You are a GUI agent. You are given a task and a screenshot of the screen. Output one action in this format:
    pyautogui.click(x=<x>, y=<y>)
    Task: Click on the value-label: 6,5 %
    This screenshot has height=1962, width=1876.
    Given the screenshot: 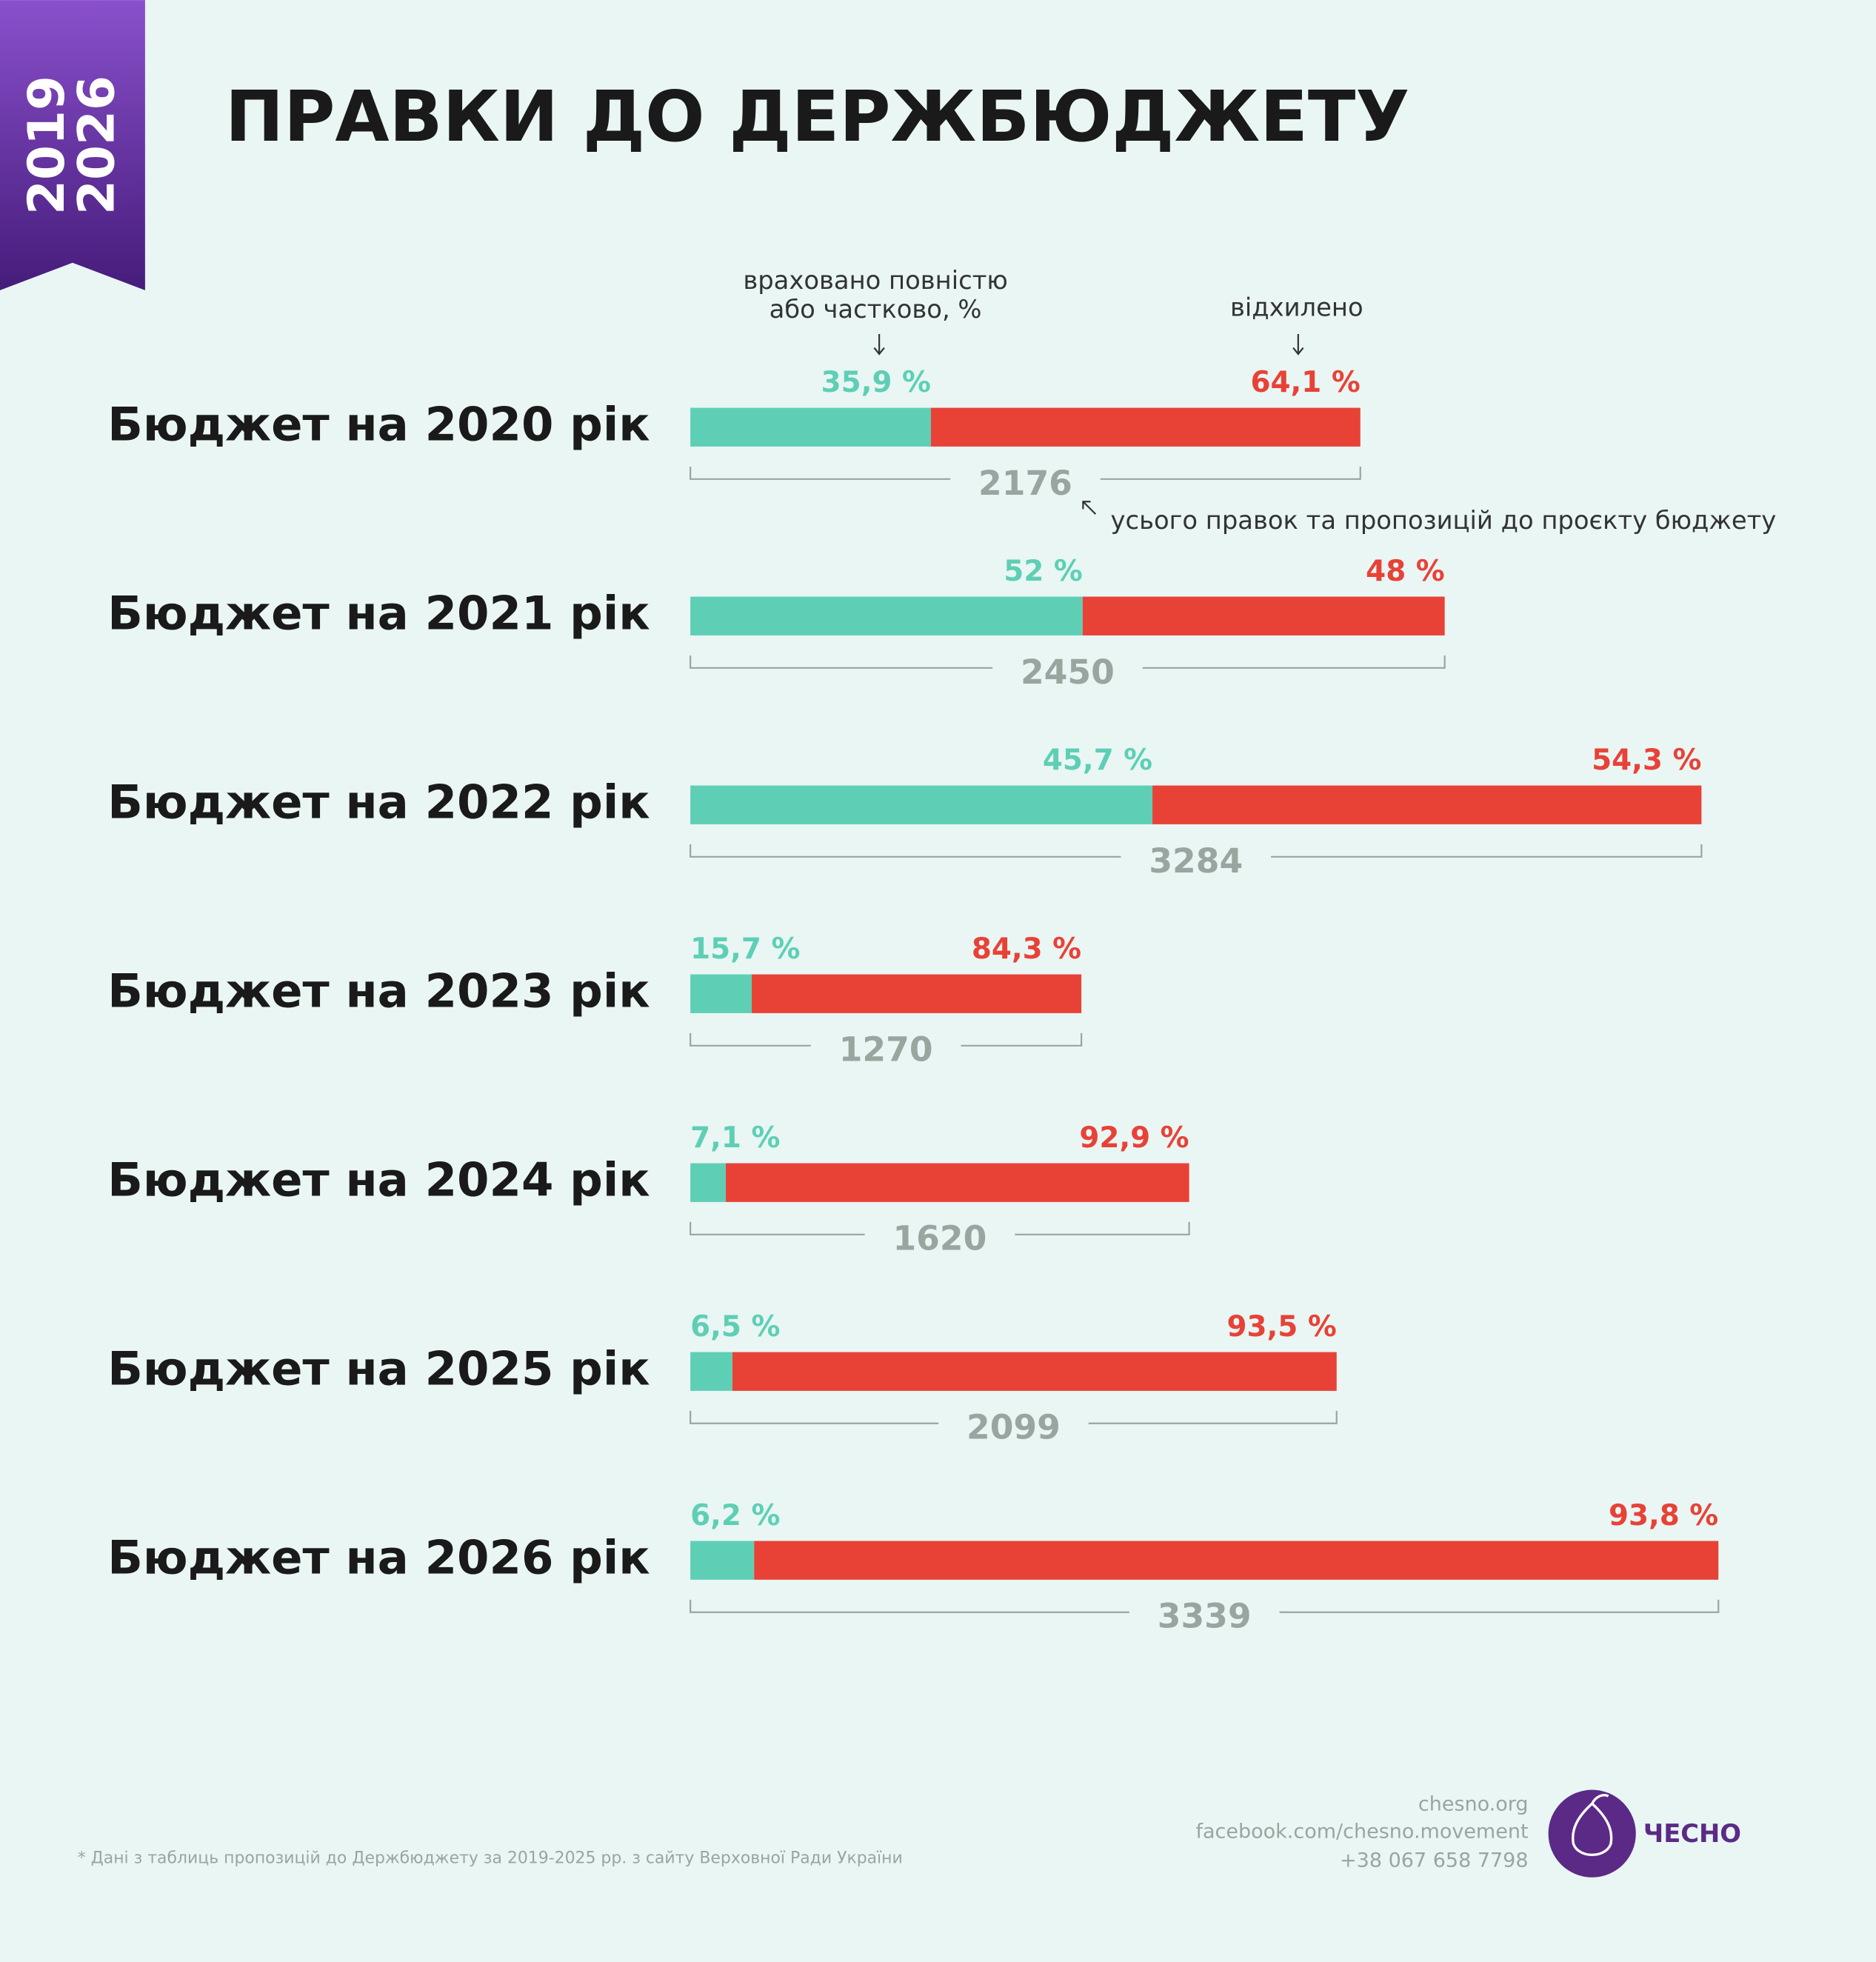 What is the action you would take?
    pyautogui.click(x=735, y=1327)
    